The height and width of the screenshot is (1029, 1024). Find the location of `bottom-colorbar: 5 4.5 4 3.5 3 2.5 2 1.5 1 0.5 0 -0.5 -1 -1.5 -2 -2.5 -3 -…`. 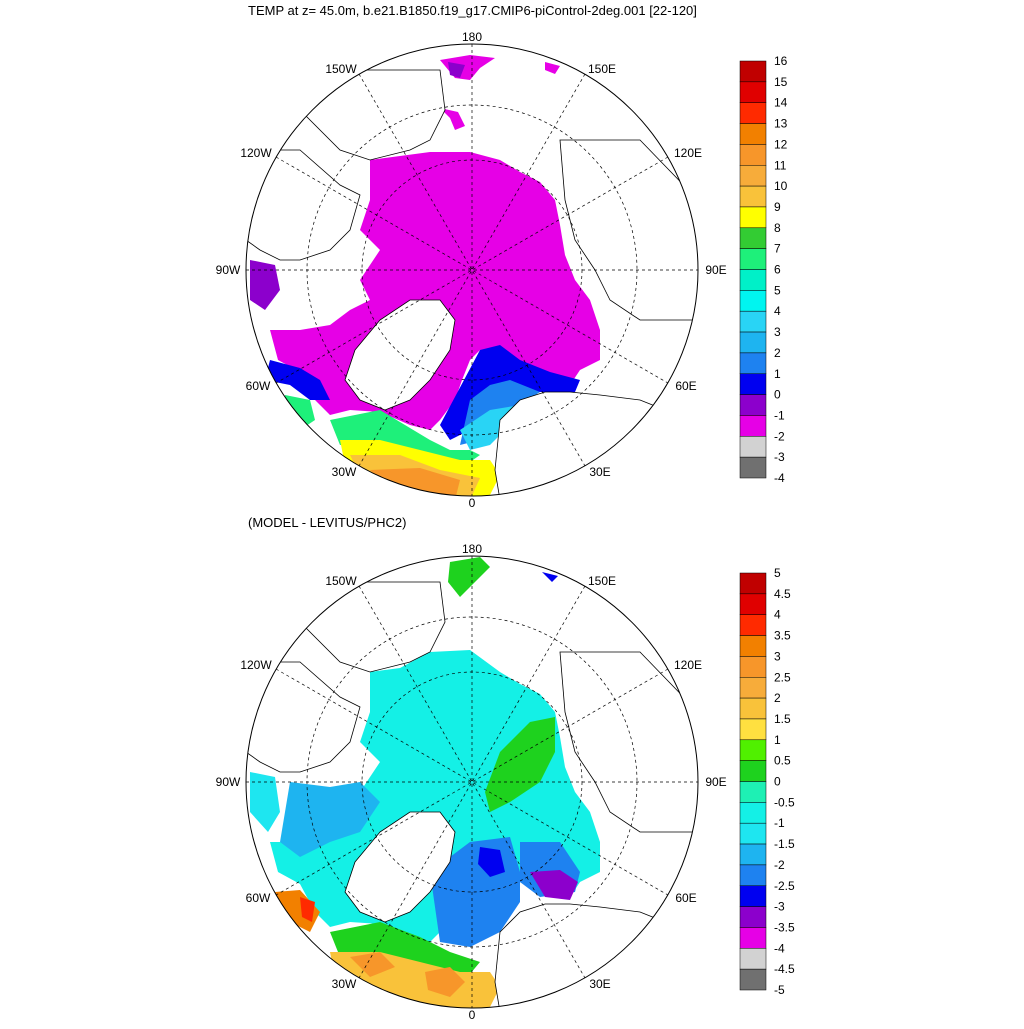

bottom-colorbar: 5 4.5 4 3.5 3 2.5 2 1.5 1 0.5 0 -0.5 -1 -1.5 -2 -2.5 -3 -… is located at coordinates (767, 781).